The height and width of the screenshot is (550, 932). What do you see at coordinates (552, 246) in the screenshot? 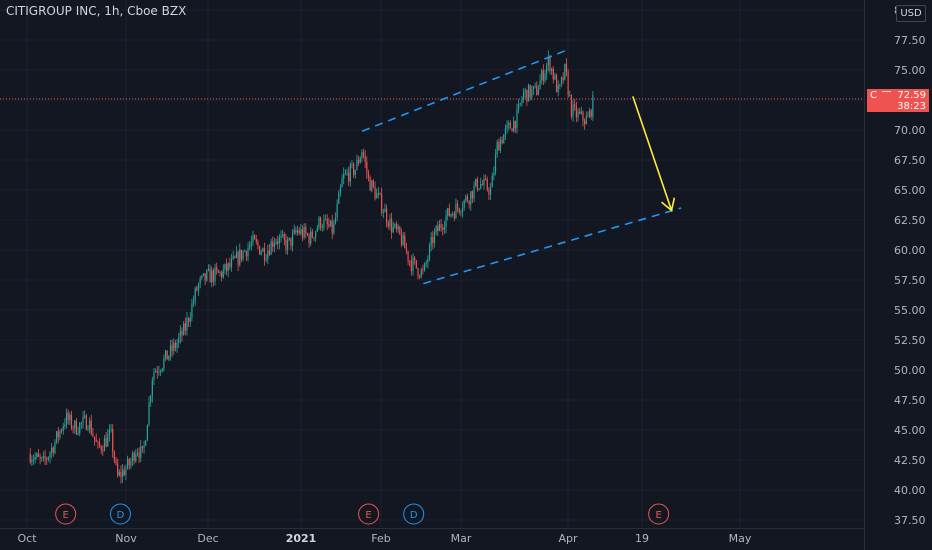
I see `channel-lower-line` at bounding box center [552, 246].